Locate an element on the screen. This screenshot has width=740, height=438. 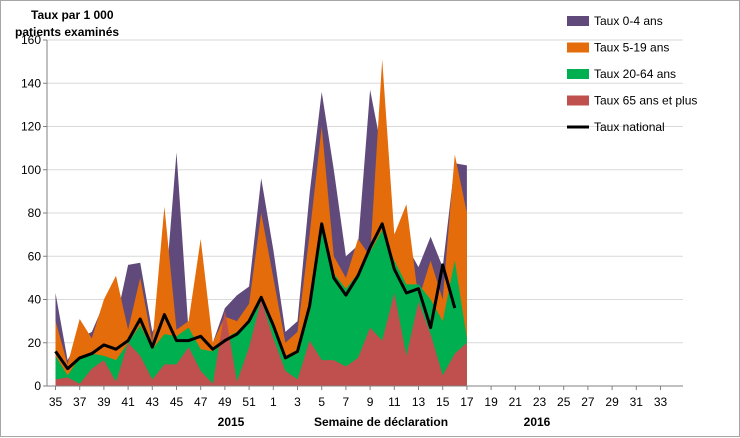
x-tick-label: 29 is located at coordinates (612, 402).